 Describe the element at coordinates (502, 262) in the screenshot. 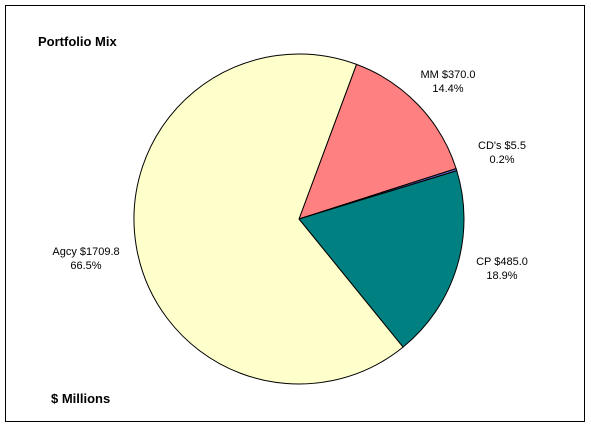

I see `slice-label-cp-amount: CP $485.0` at that location.